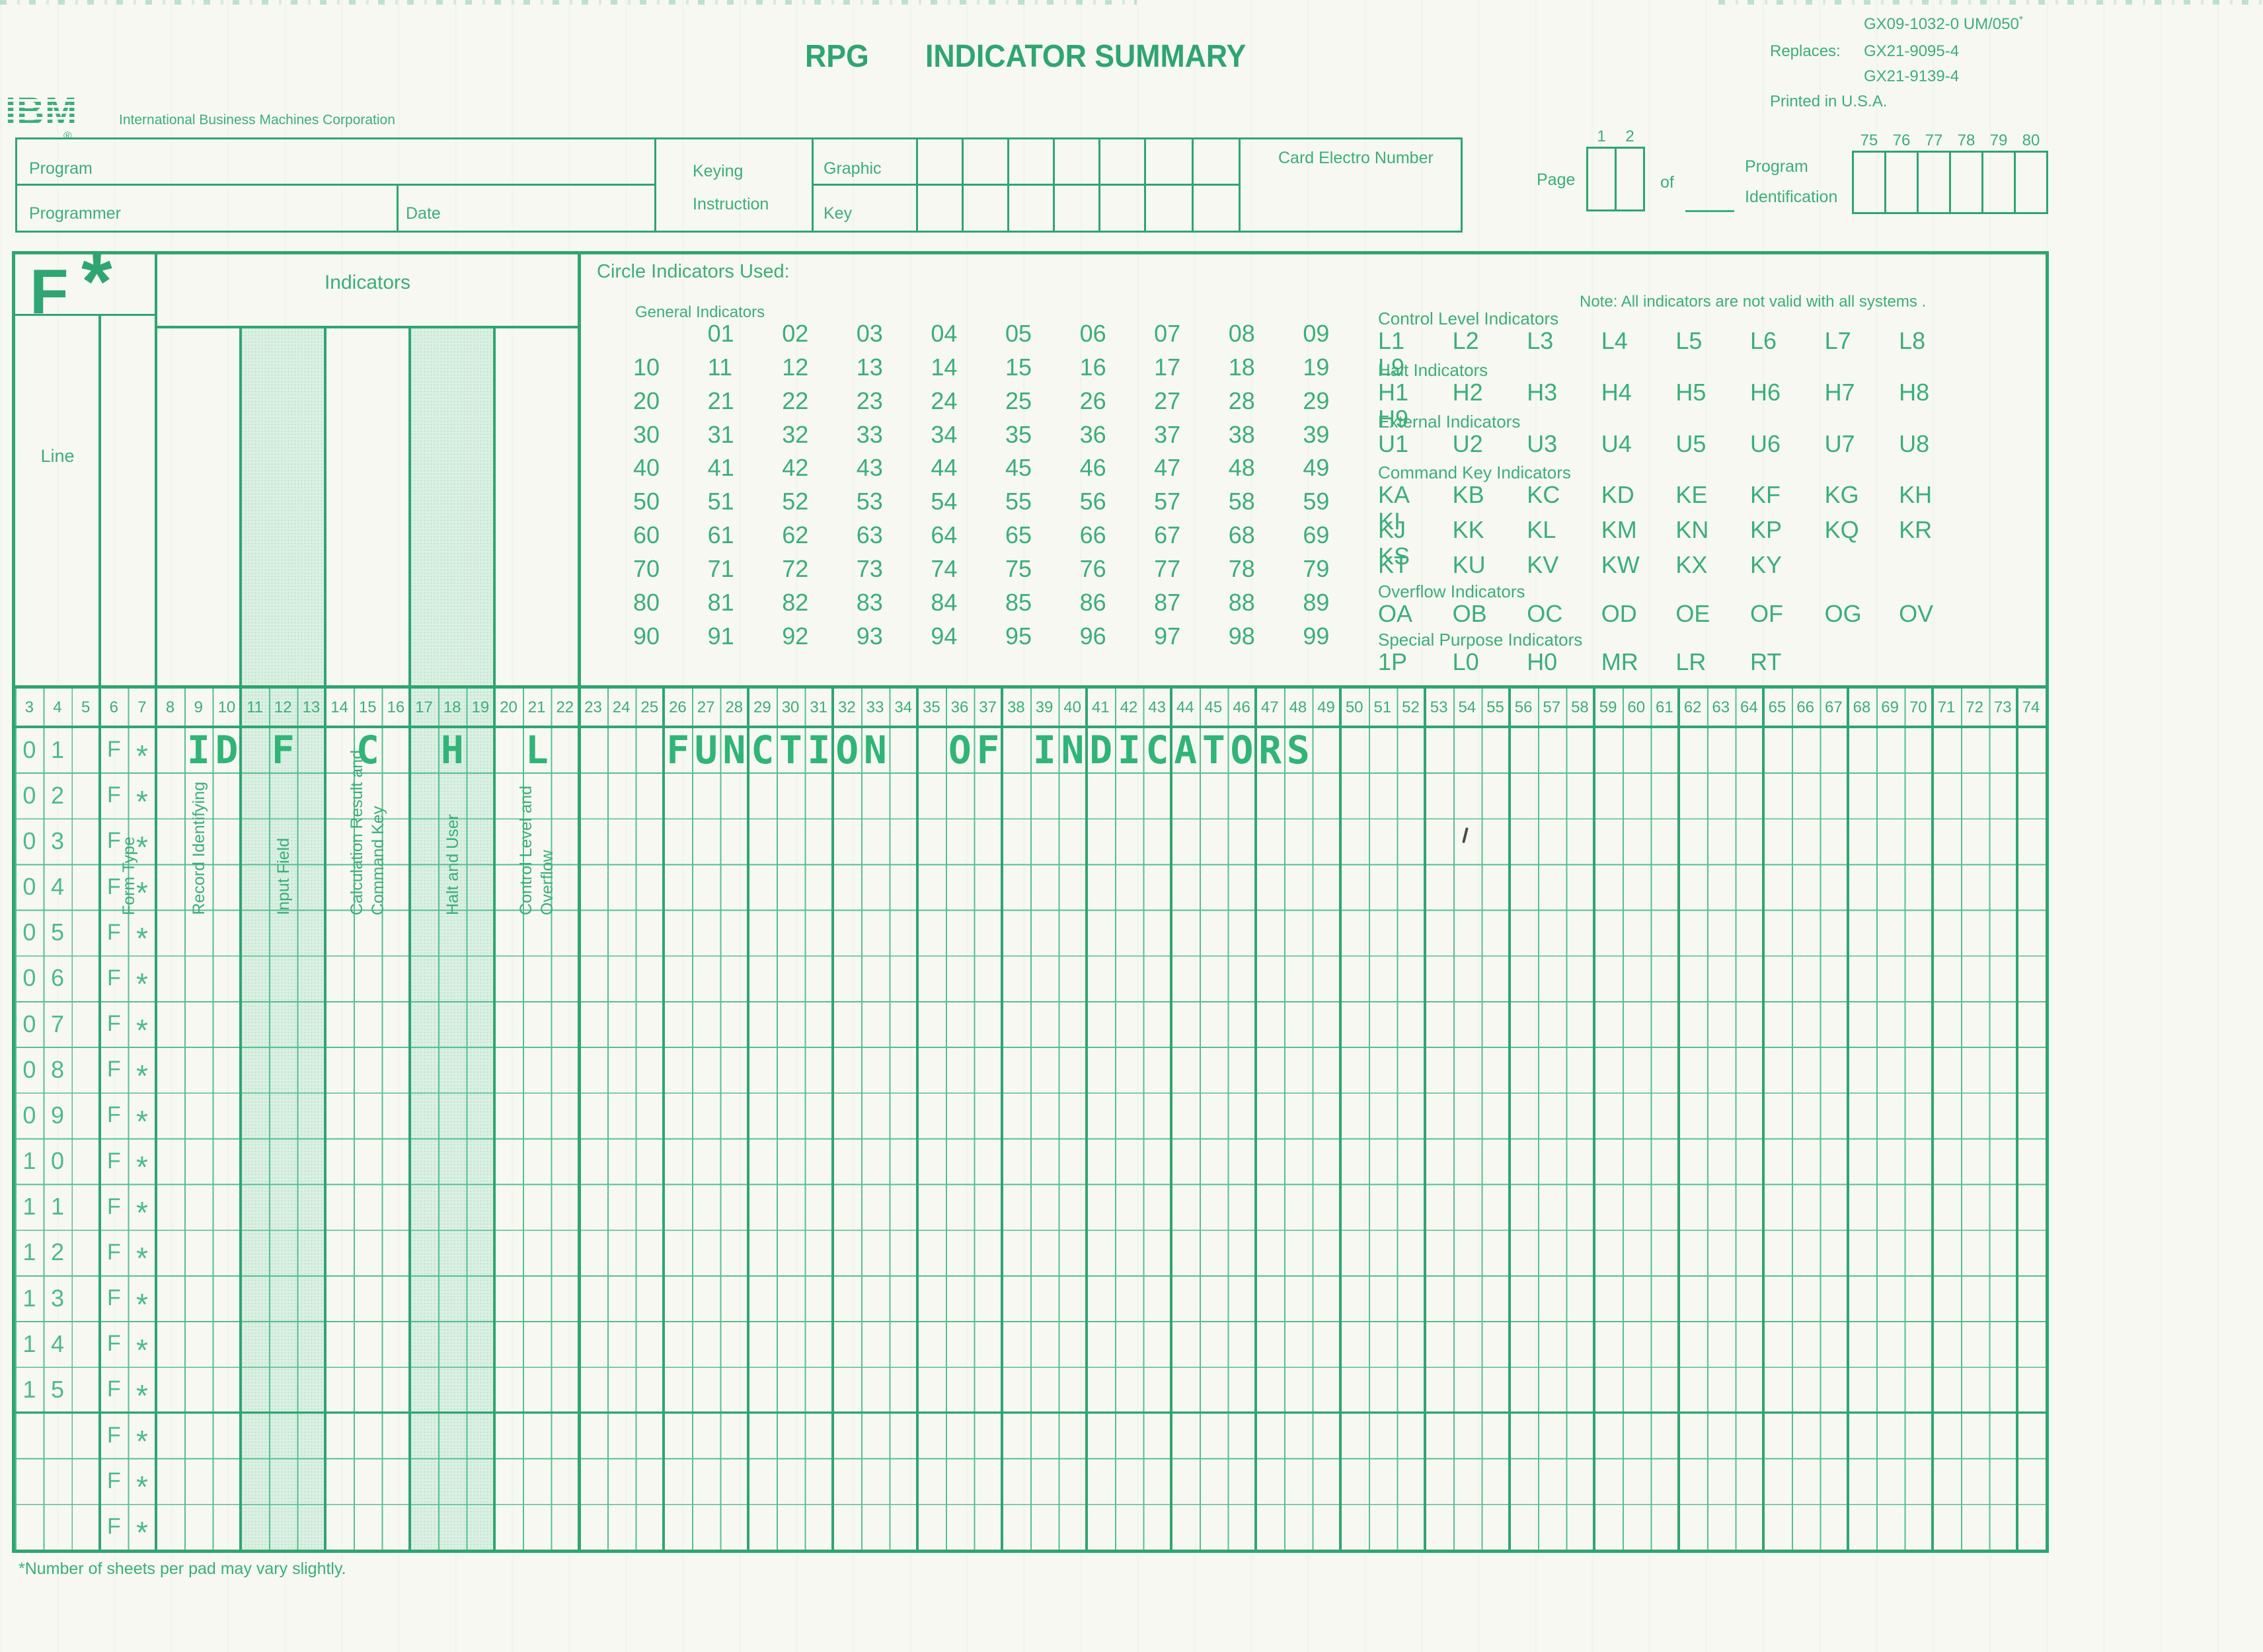 This screenshot has width=2263, height=1652. What do you see at coordinates (57, 1252) in the screenshot?
I see `line-number-digit: 2` at bounding box center [57, 1252].